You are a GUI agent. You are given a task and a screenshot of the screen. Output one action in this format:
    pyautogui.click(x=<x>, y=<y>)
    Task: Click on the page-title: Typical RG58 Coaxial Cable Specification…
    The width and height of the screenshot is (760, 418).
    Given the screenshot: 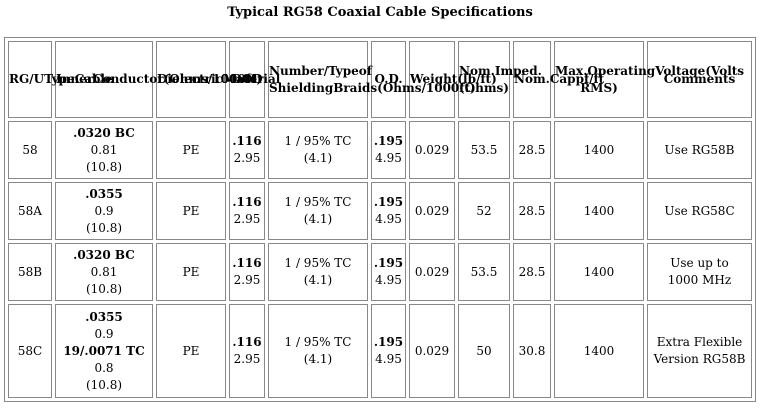 What is the action you would take?
    pyautogui.click(x=380, y=12)
    